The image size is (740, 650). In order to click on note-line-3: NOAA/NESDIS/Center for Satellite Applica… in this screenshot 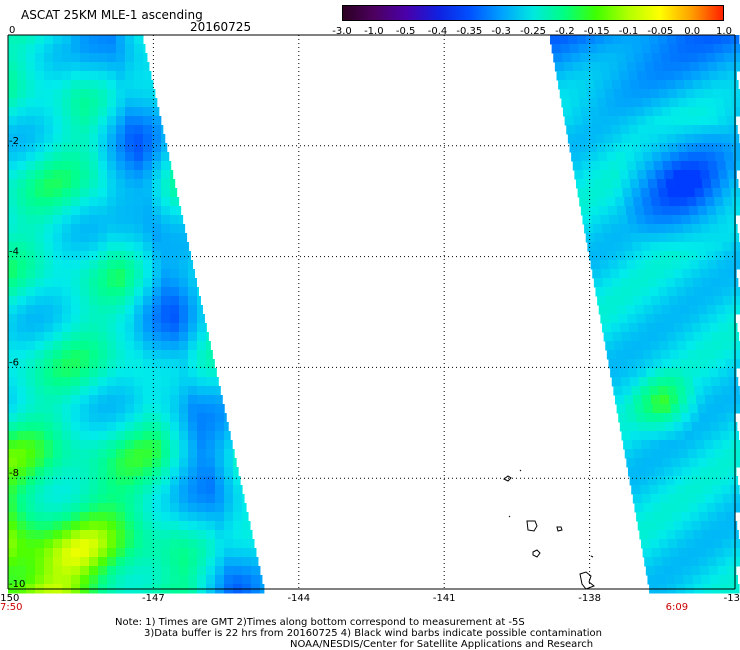, I will do `click(442, 644)`.